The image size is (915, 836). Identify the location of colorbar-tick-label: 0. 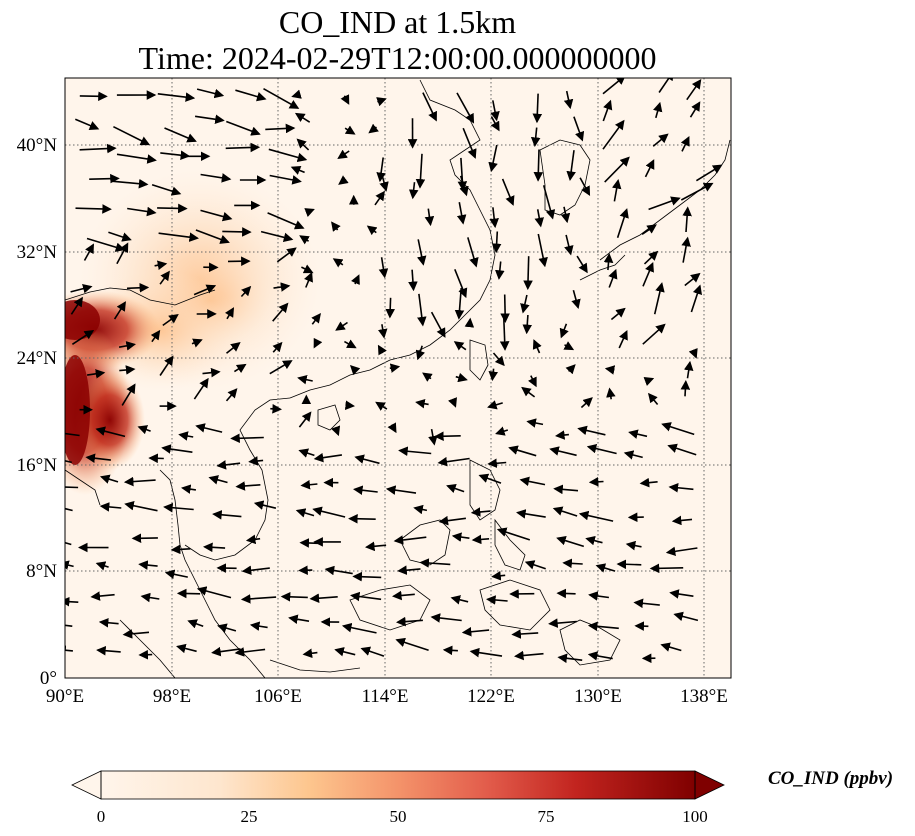
(101, 816).